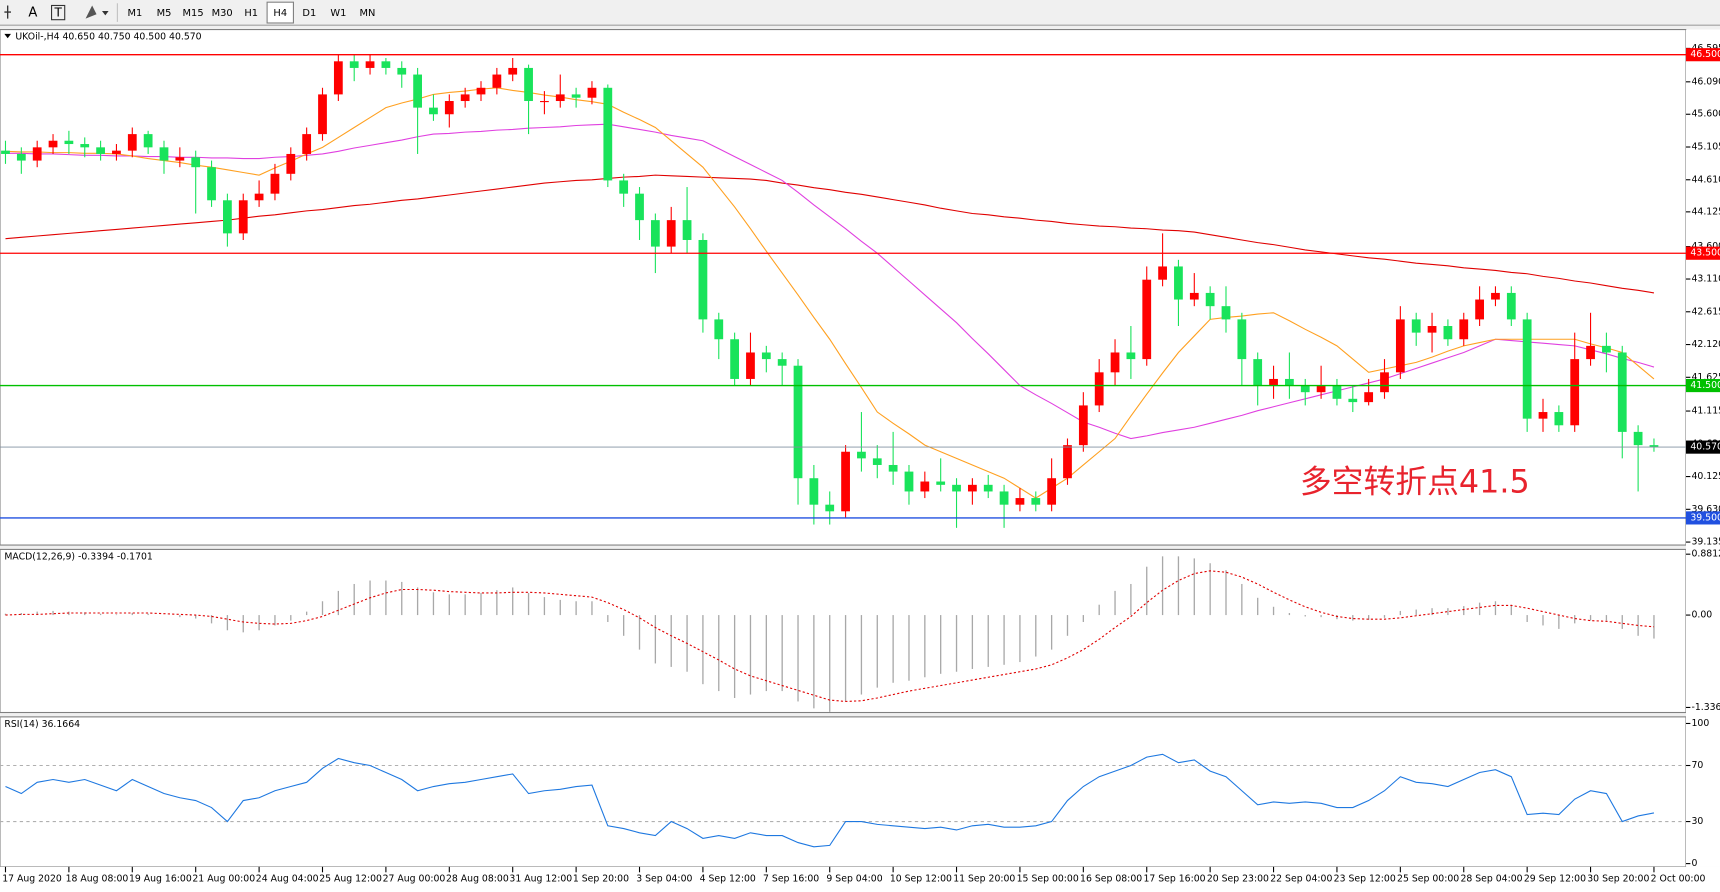 This screenshot has height=892, width=1720. What do you see at coordinates (1705, 517) in the screenshot?
I see `price-tag-label: 39.500` at bounding box center [1705, 517].